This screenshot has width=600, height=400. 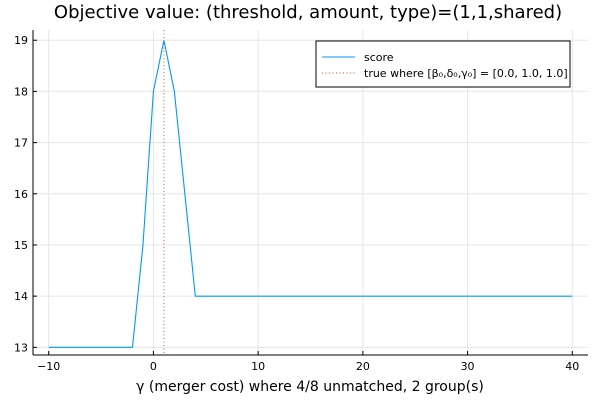 I want to click on x-tick-label: 0, so click(x=153, y=366).